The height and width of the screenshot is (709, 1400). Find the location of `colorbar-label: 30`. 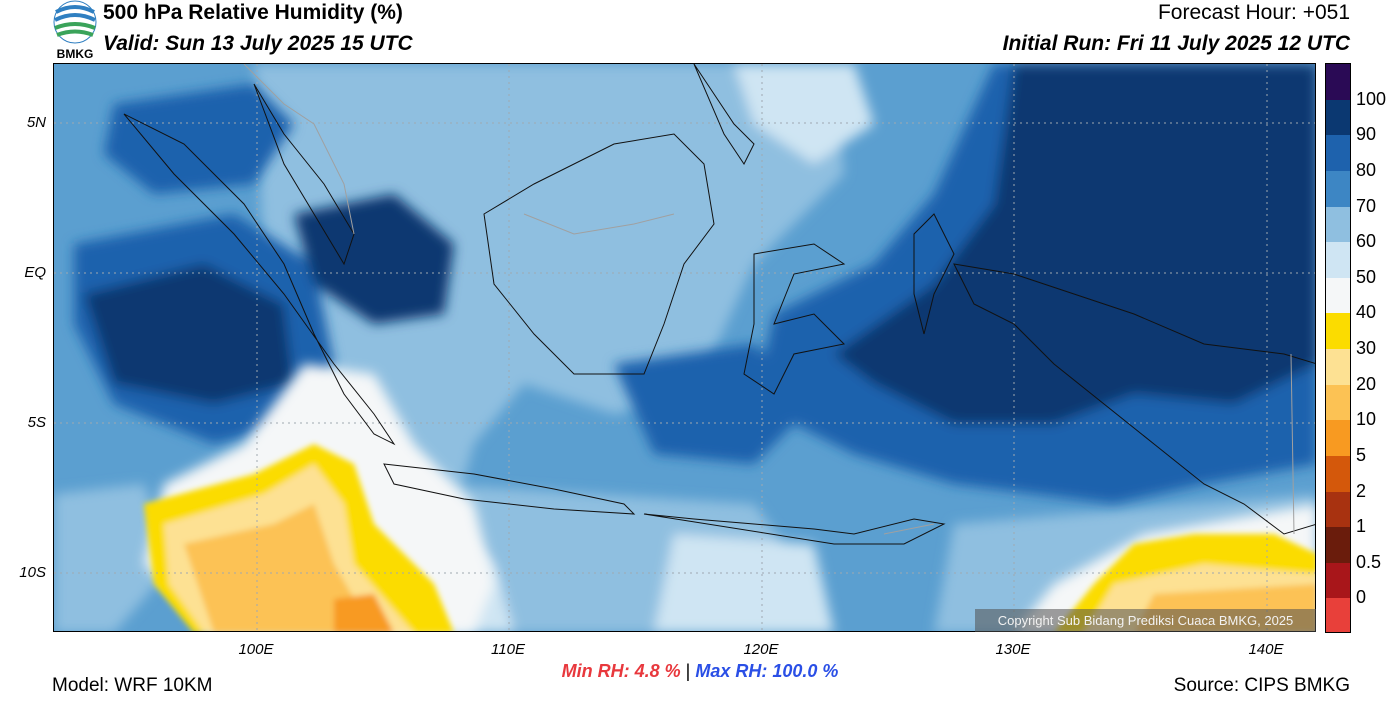

colorbar-label: 30 is located at coordinates (1366, 348).